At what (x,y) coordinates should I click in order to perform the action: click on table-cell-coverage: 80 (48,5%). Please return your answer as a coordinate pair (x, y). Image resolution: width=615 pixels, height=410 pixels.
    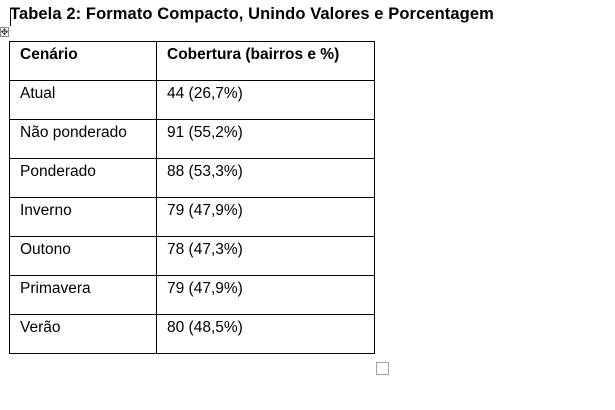
    Looking at the image, I should click on (265, 334).